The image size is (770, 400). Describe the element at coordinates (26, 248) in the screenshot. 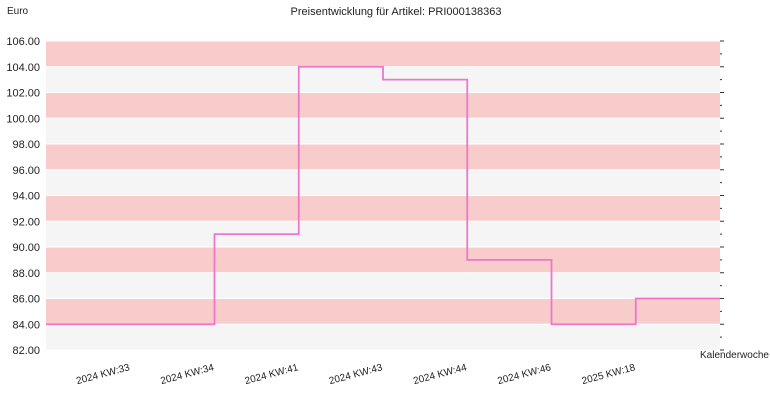

I see `y-tick-label: 90.00` at that location.